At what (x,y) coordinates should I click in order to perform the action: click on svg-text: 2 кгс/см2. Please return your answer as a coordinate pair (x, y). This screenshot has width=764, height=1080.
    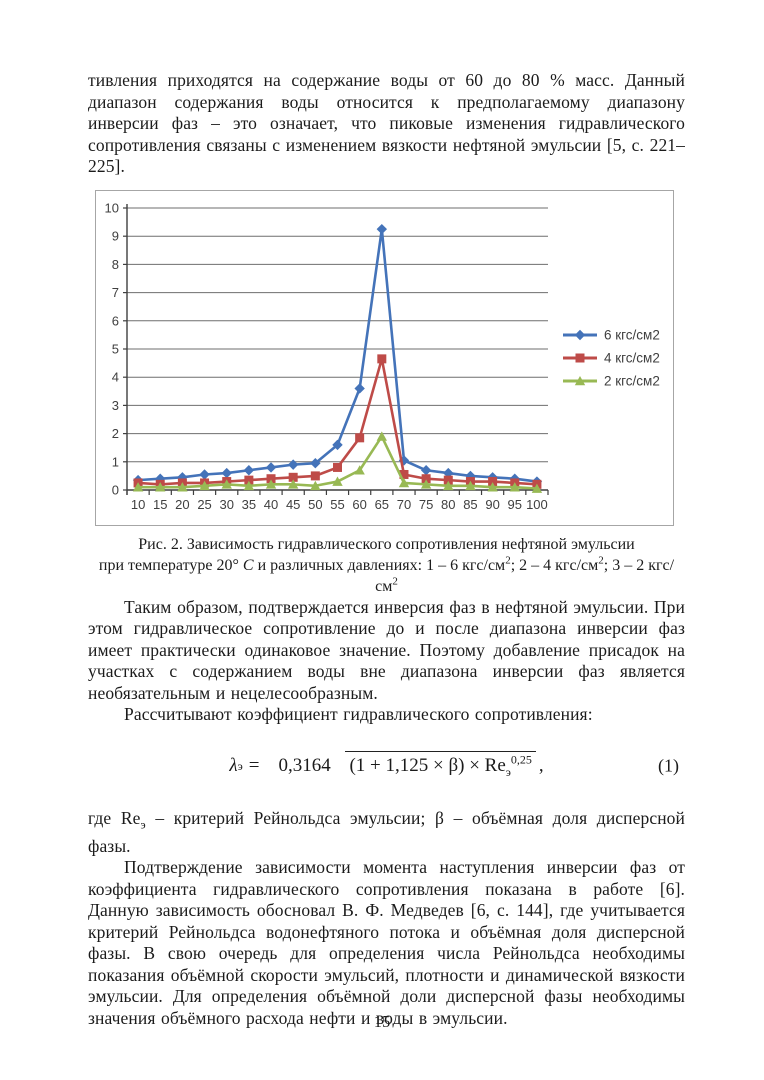
    Looking at the image, I should click on (632, 380).